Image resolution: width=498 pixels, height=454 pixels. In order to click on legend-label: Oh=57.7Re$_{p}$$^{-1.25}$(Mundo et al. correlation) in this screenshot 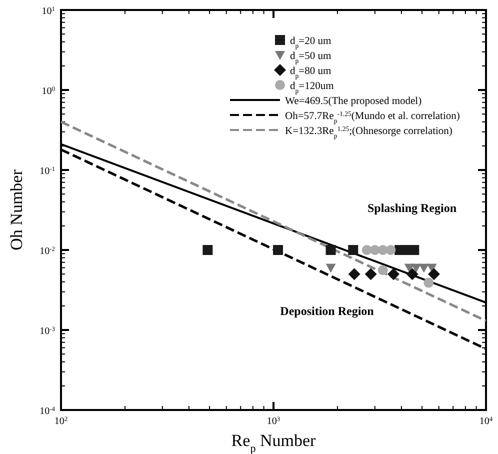, I will do `click(372, 117)`.